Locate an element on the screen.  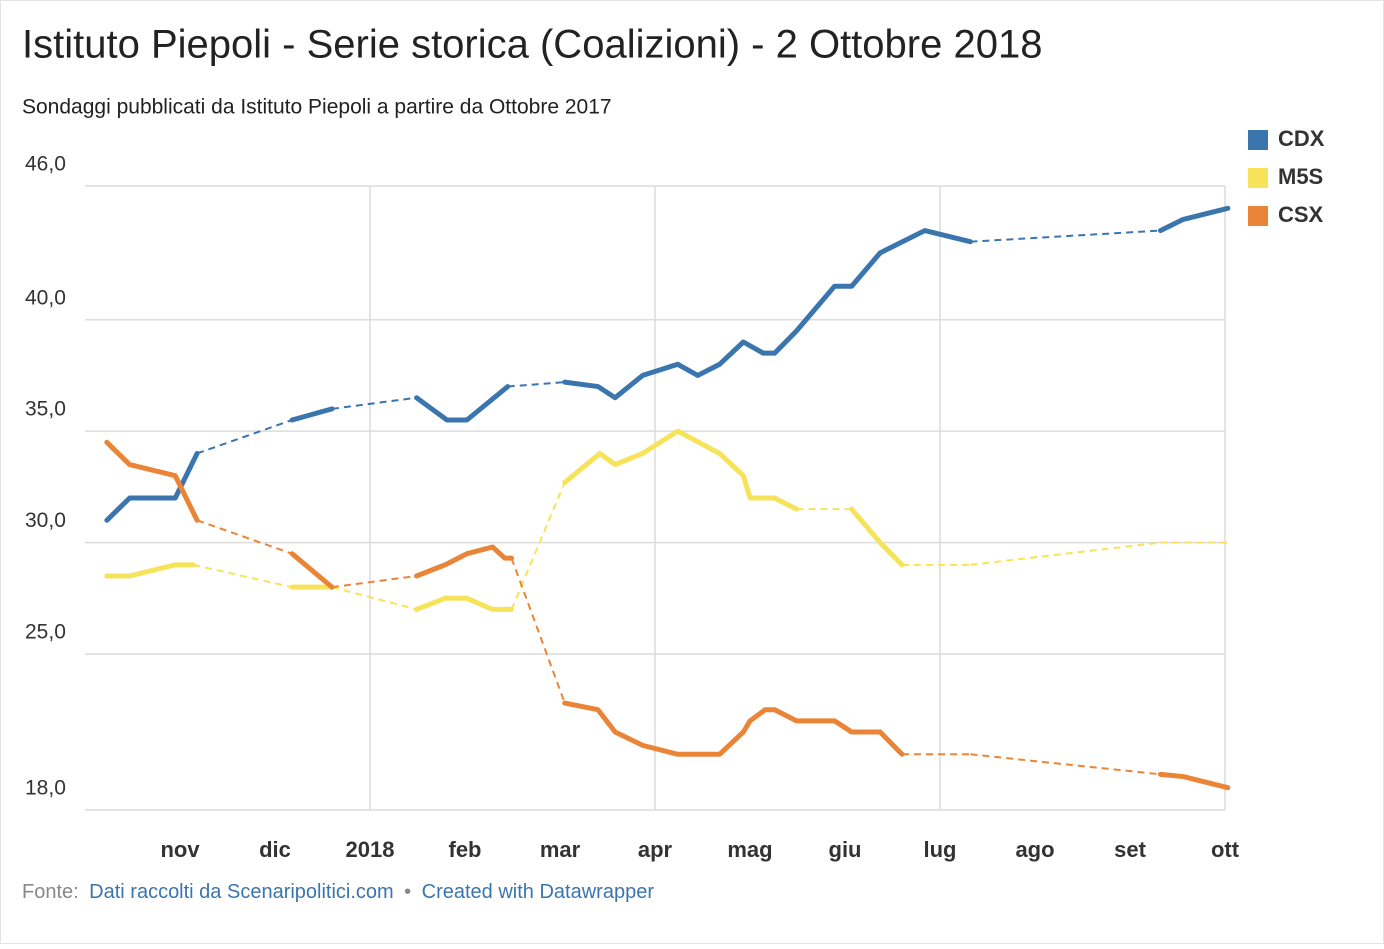
x-tick-label: ago is located at coordinates (1034, 849).